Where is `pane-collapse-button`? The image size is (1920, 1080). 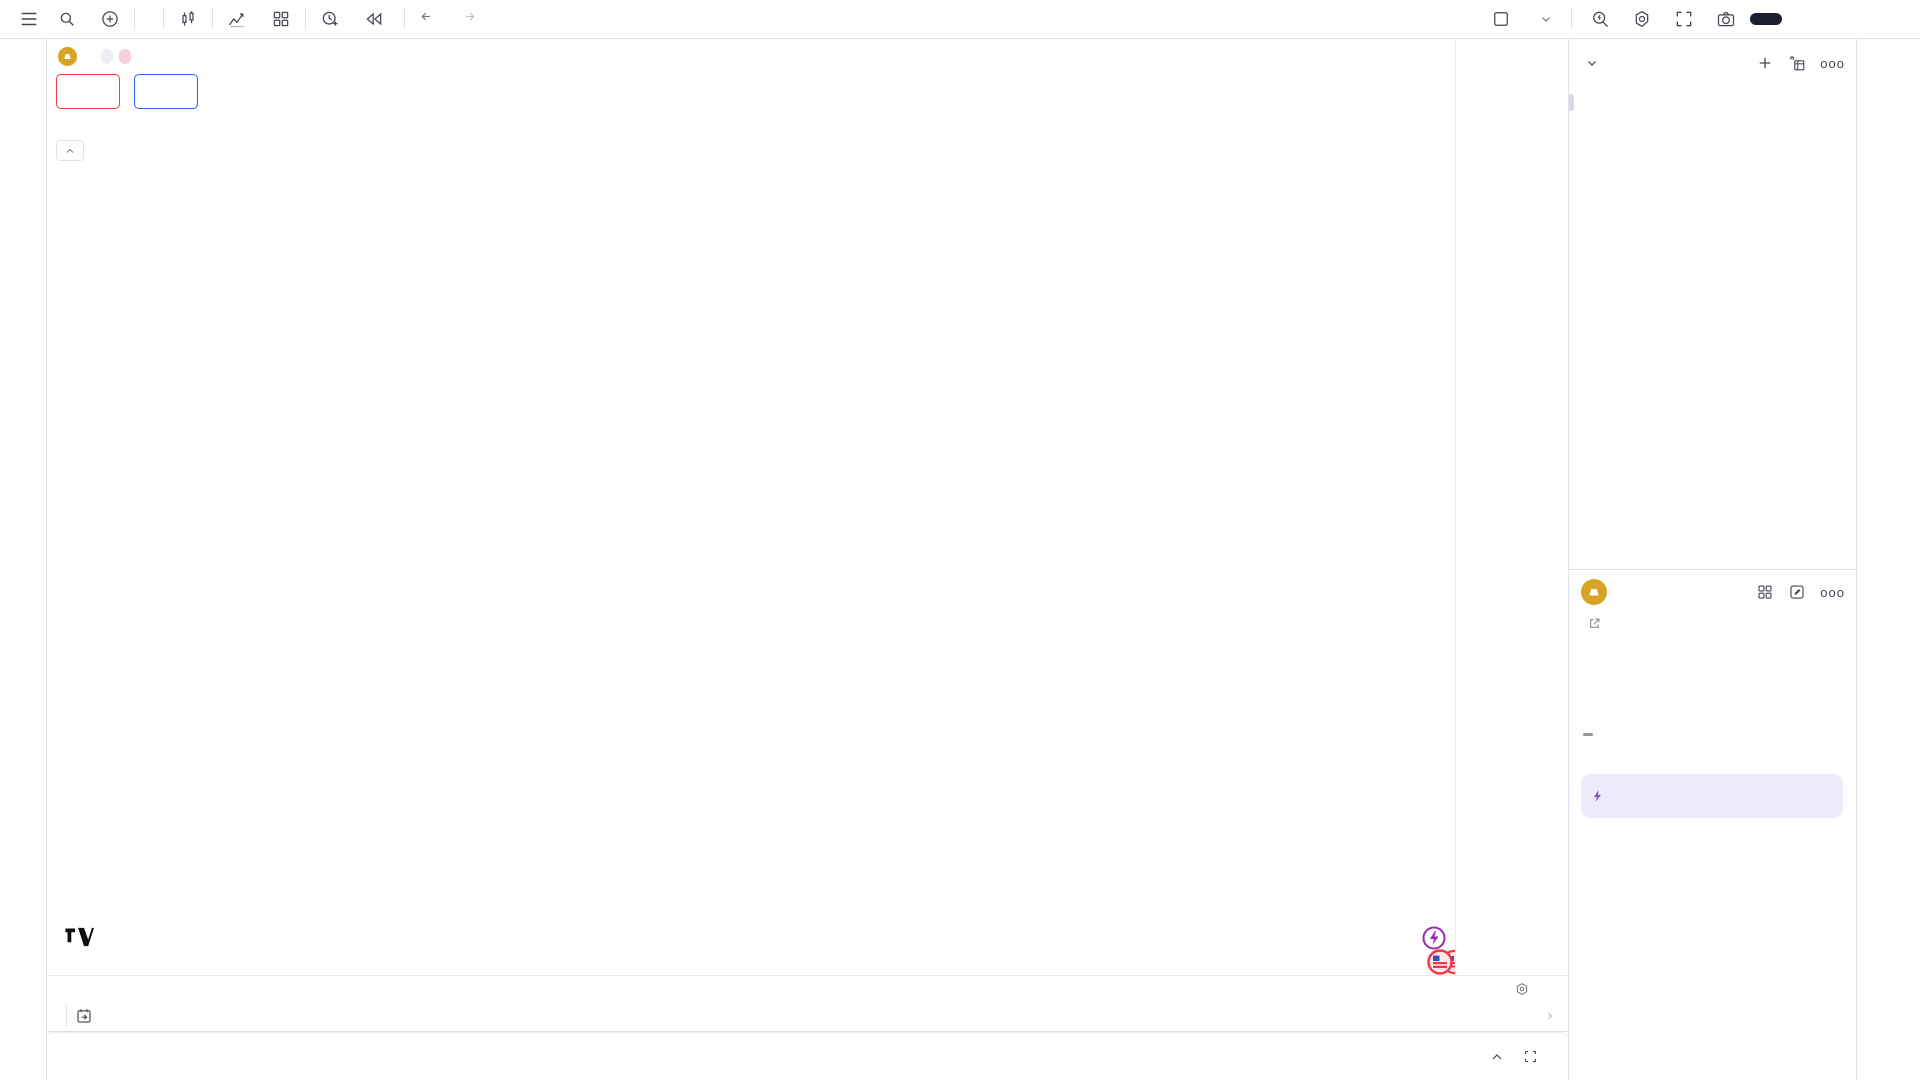
pane-collapse-button is located at coordinates (70, 150).